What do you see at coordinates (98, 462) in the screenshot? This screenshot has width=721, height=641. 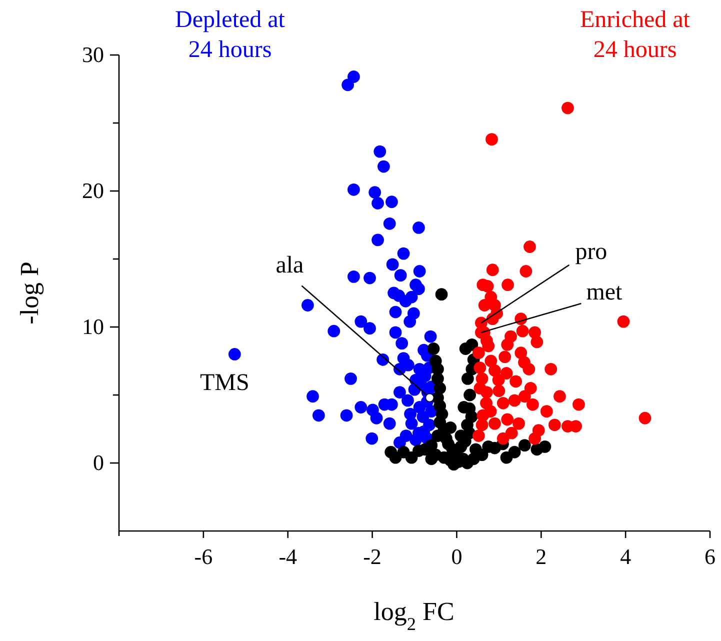 I see `y-tick-label: 0` at bounding box center [98, 462].